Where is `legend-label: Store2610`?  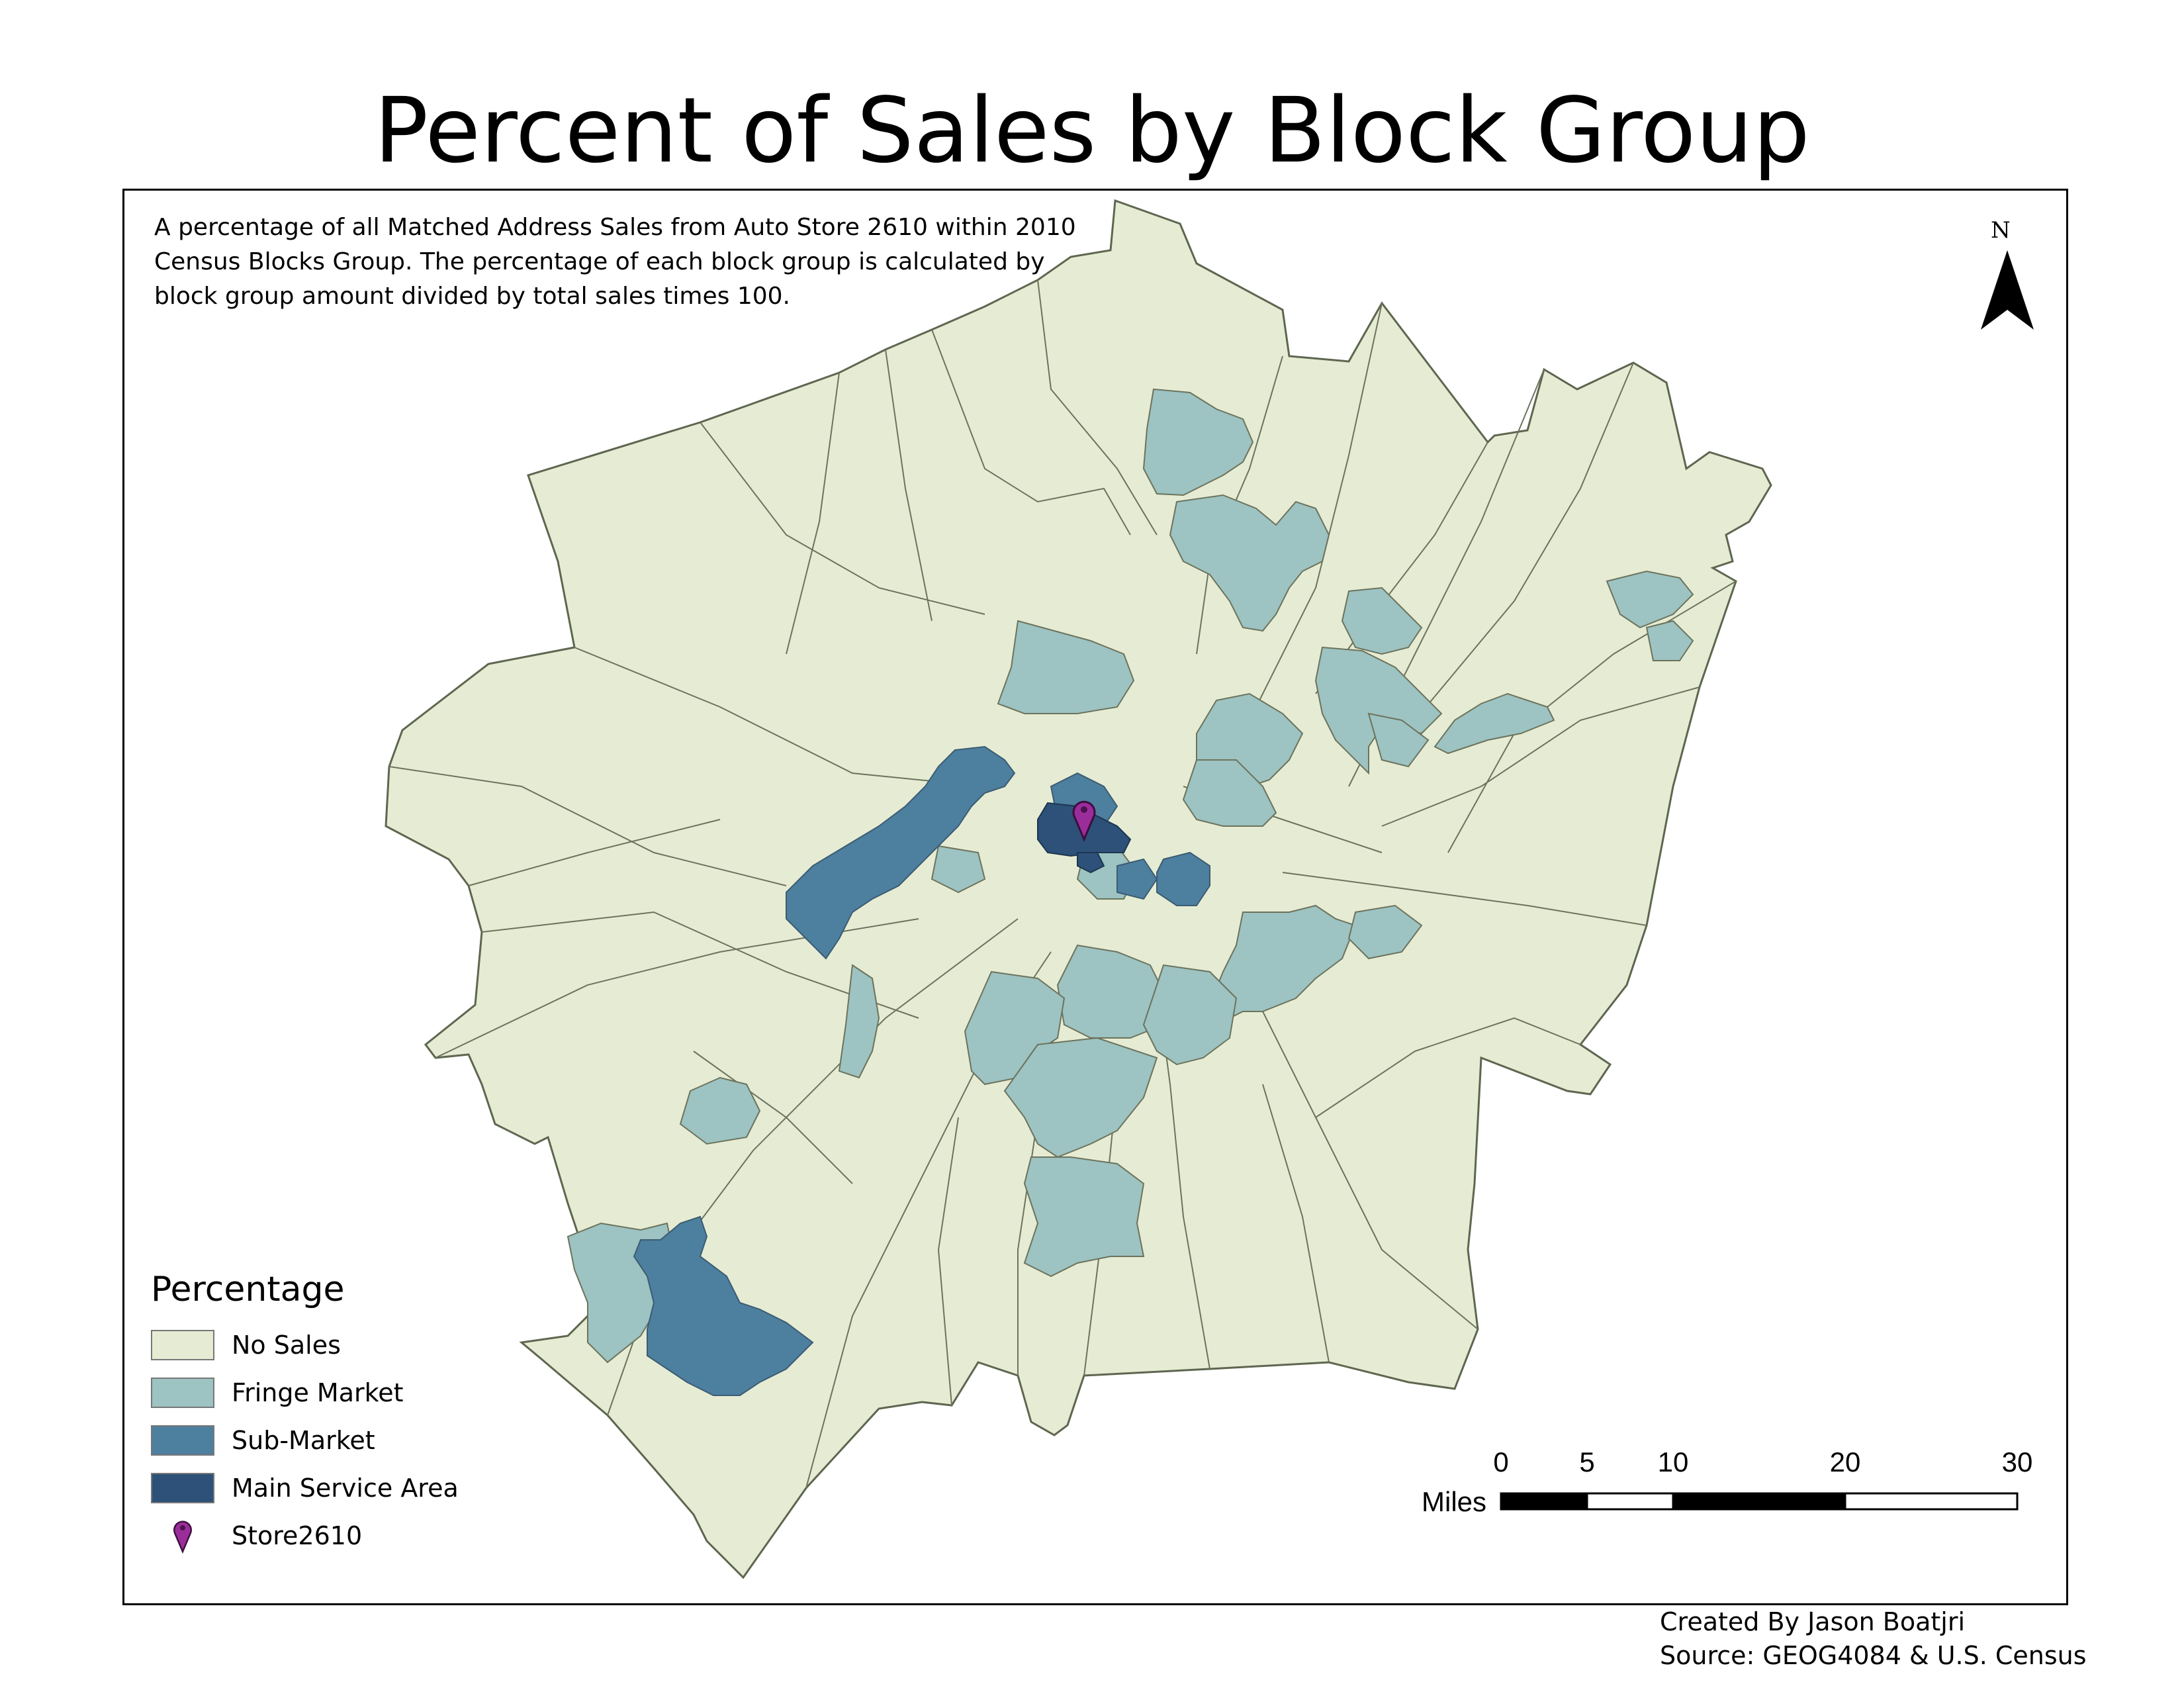 legend-label: Store2610 is located at coordinates (297, 1535).